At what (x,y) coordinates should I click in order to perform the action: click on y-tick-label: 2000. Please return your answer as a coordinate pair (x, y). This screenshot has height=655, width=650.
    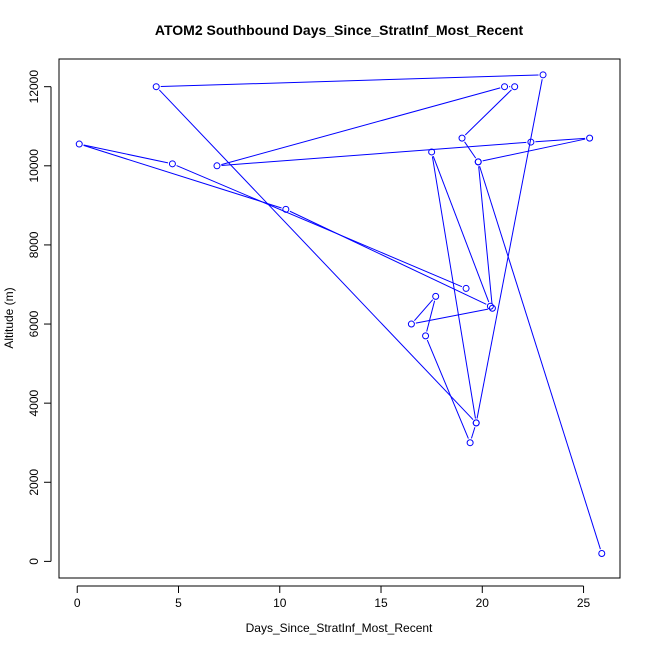
    Looking at the image, I should click on (34, 482).